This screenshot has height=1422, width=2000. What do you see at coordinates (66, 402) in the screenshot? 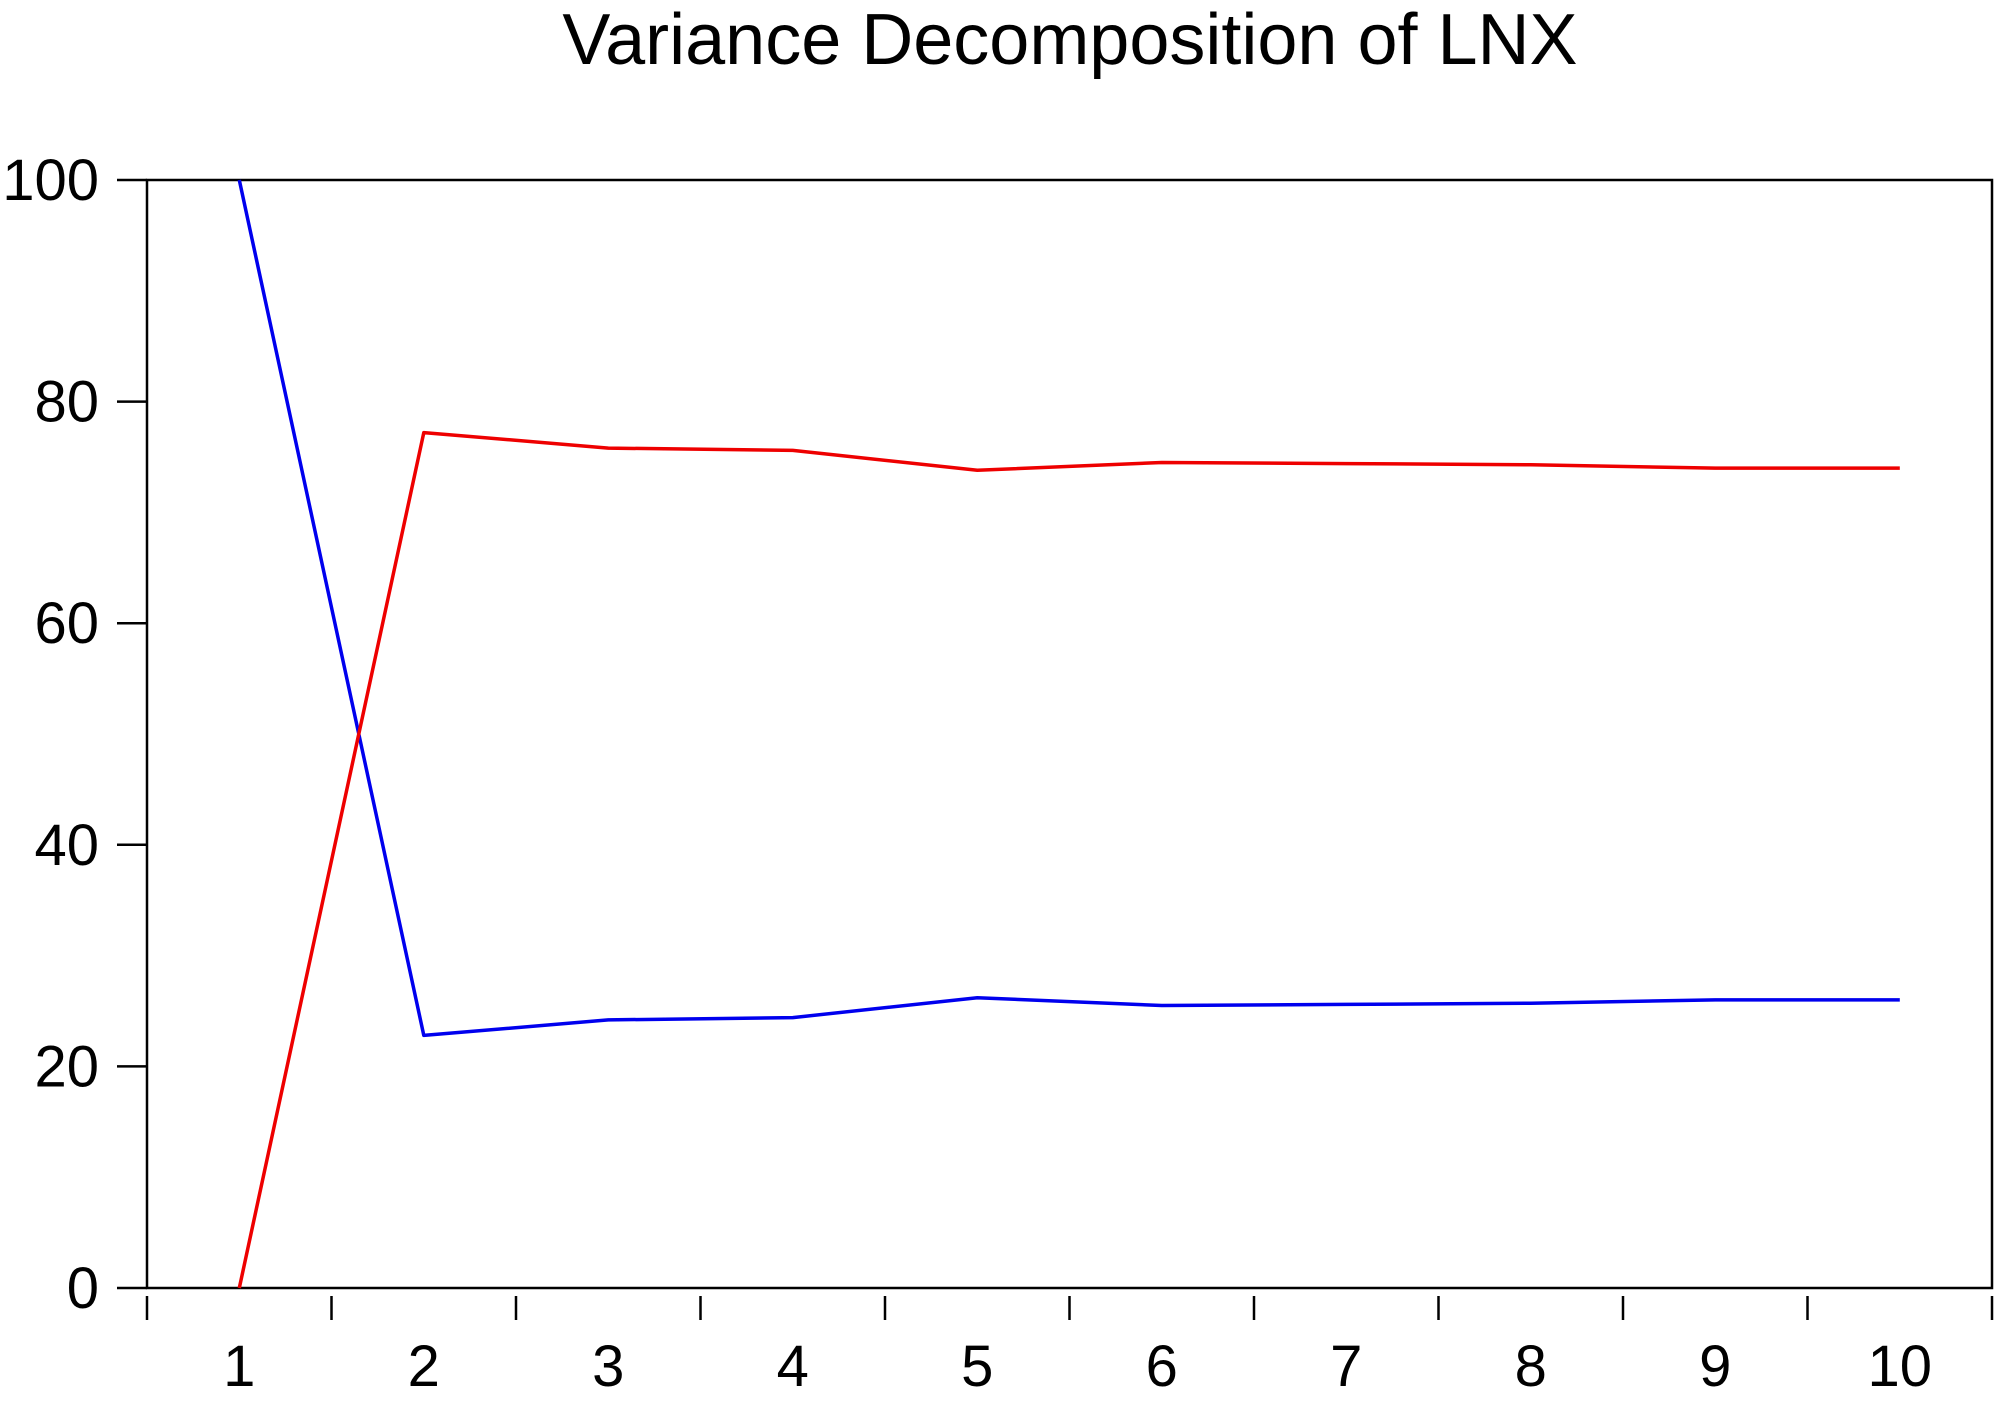
I see `y-tick-label: 80` at bounding box center [66, 402].